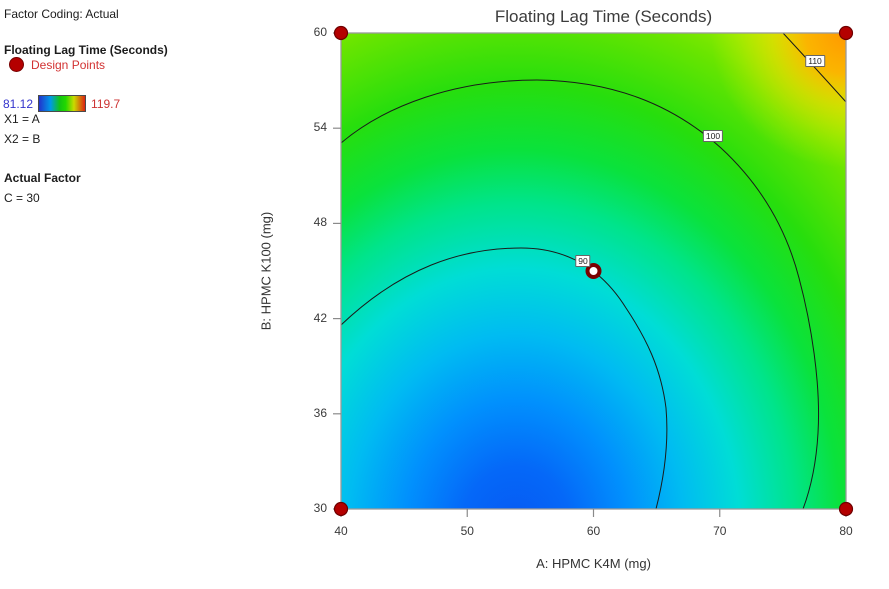 This screenshot has width=889, height=589. Describe the element at coordinates (815, 61) in the screenshot. I see `contour-level-label: 110` at that location.